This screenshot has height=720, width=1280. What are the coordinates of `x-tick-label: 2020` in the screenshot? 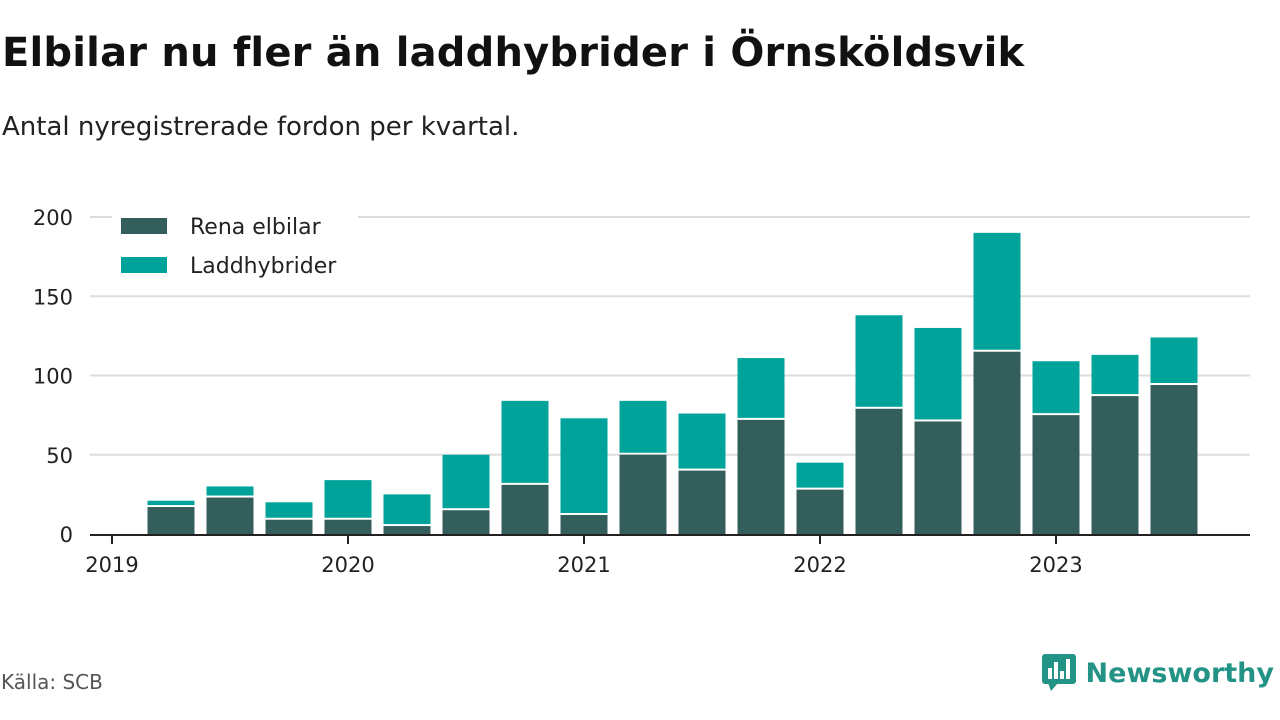 It's located at (347, 565).